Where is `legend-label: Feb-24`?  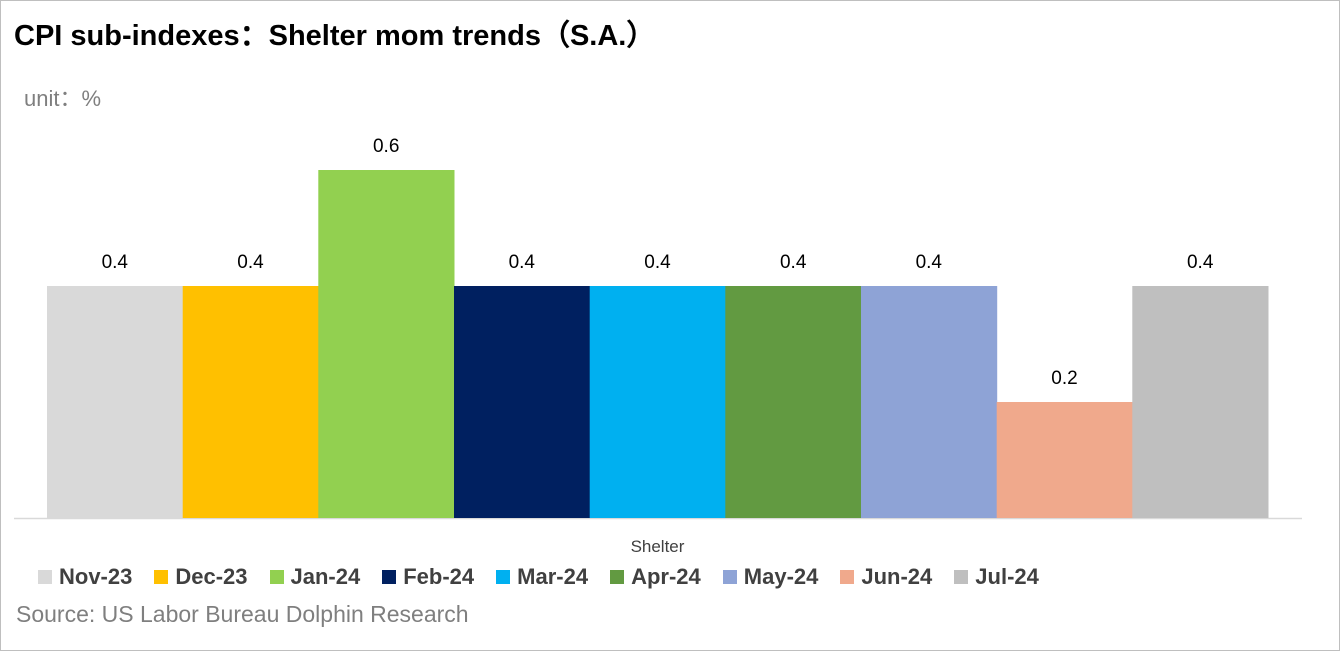 legend-label: Feb-24 is located at coordinates (439, 576).